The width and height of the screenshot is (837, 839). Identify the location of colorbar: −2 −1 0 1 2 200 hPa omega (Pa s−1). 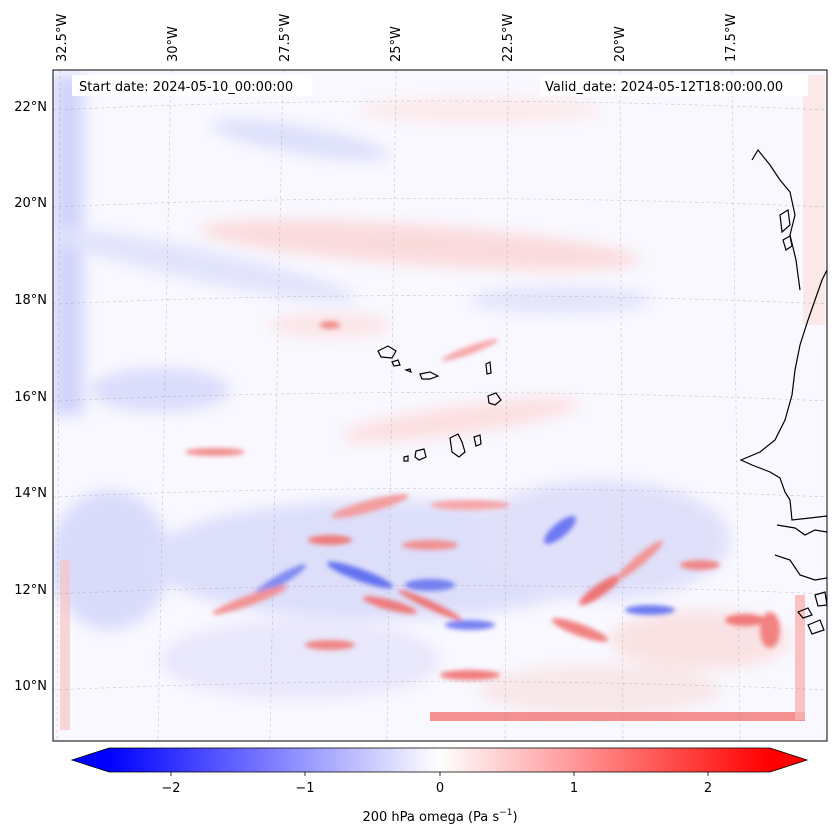
(439, 786).